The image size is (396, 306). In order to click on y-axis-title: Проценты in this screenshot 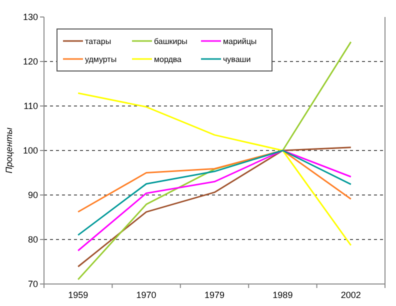, I will do `click(9, 150)`.